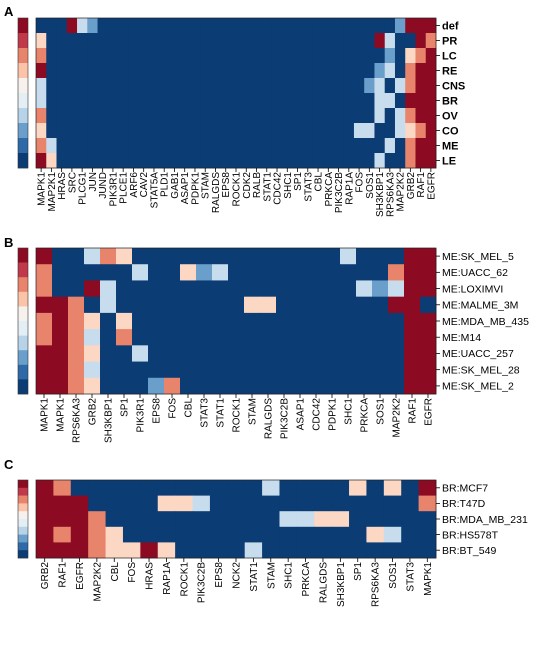 The width and height of the screenshot is (546, 651). I want to click on column-label: SOS1, so click(393, 575).